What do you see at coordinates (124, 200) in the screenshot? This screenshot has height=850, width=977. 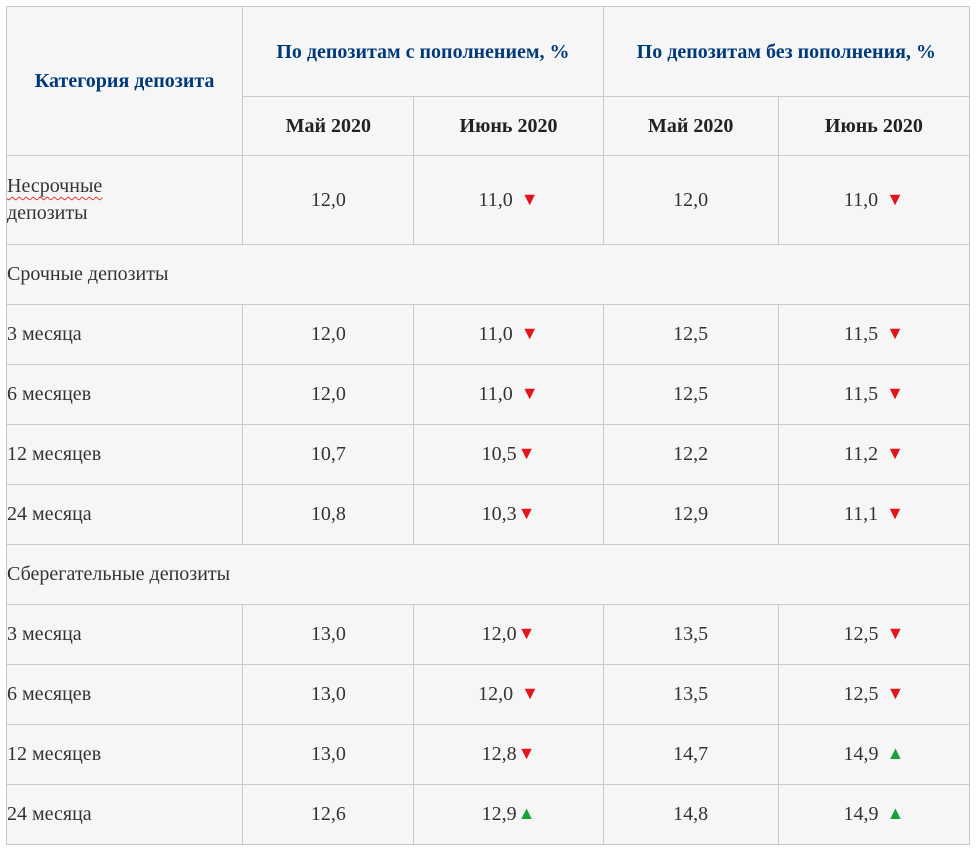 I see `row-label: Несрочные депозиты` at bounding box center [124, 200].